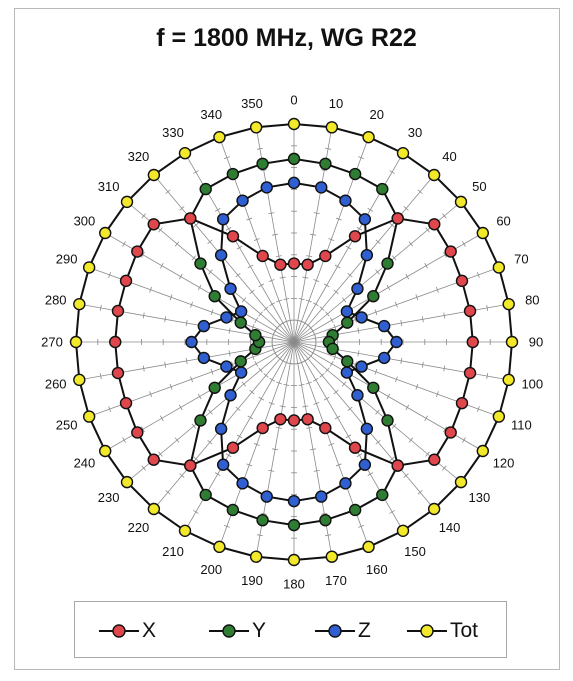 The image size is (573, 681). Describe the element at coordinates (85, 462) in the screenshot. I see `angle-label-240: 240` at that location.